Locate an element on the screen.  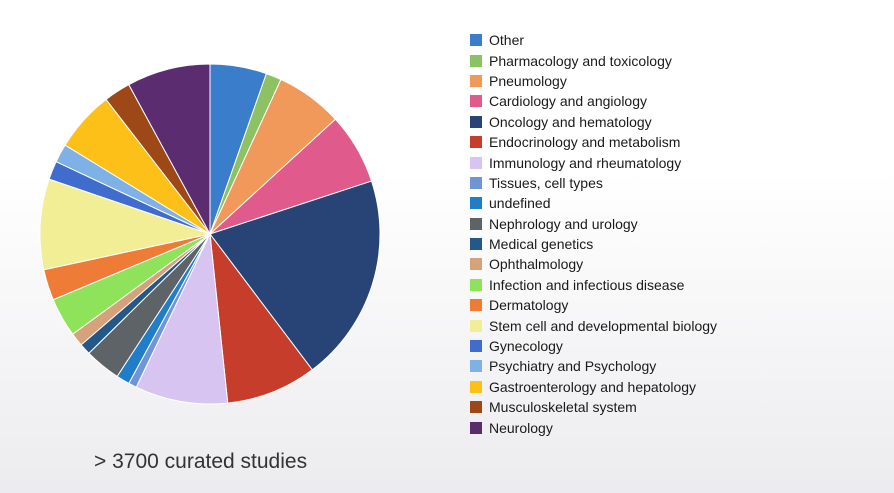
legend-label: Dermatology is located at coordinates (529, 305).